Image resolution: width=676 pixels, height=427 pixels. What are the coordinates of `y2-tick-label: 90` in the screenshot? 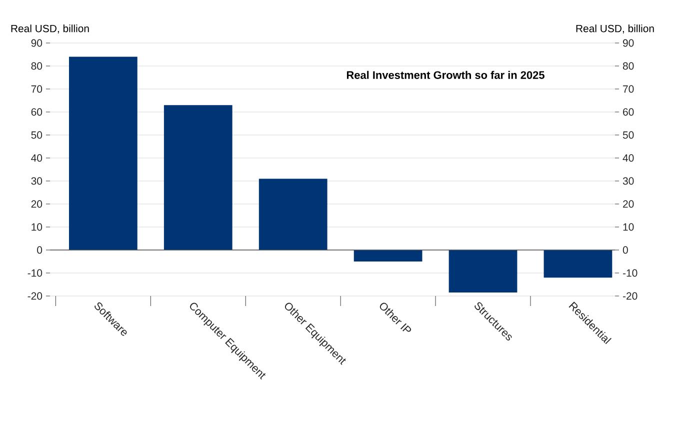 It's located at (628, 43).